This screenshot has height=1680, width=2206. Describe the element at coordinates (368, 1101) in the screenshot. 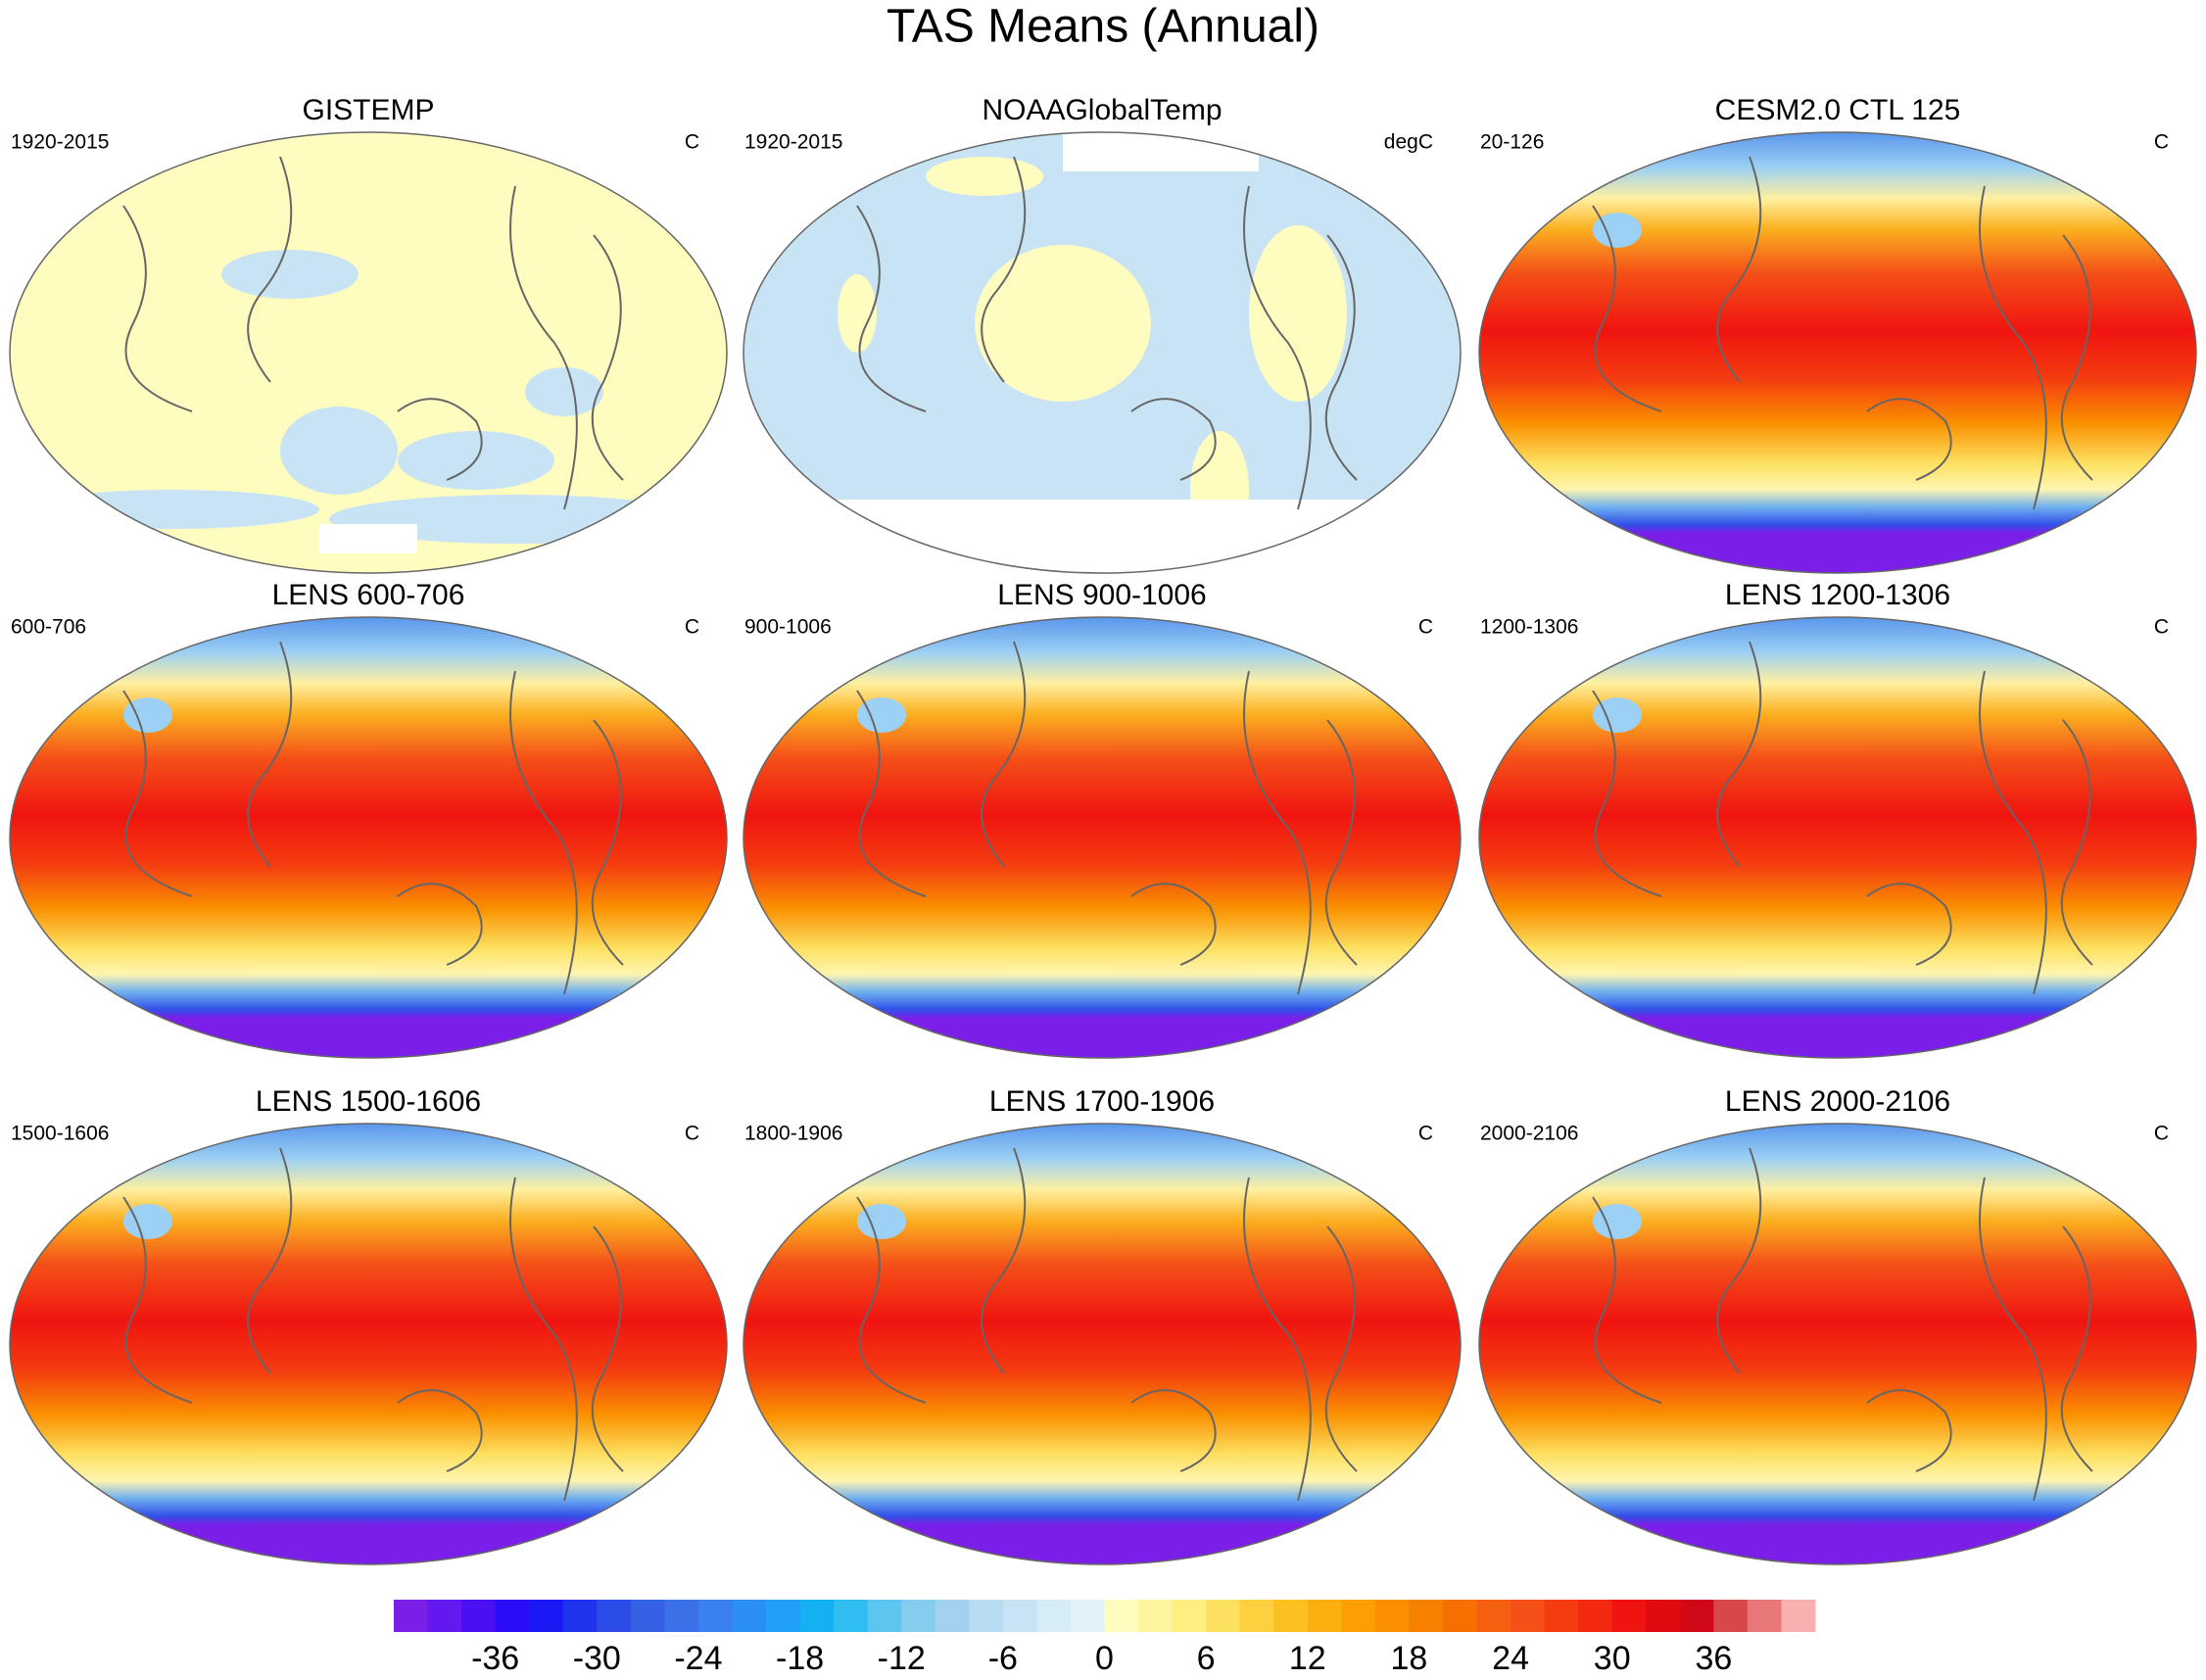

I see `panel-title: LENS 1500-1606` at that location.